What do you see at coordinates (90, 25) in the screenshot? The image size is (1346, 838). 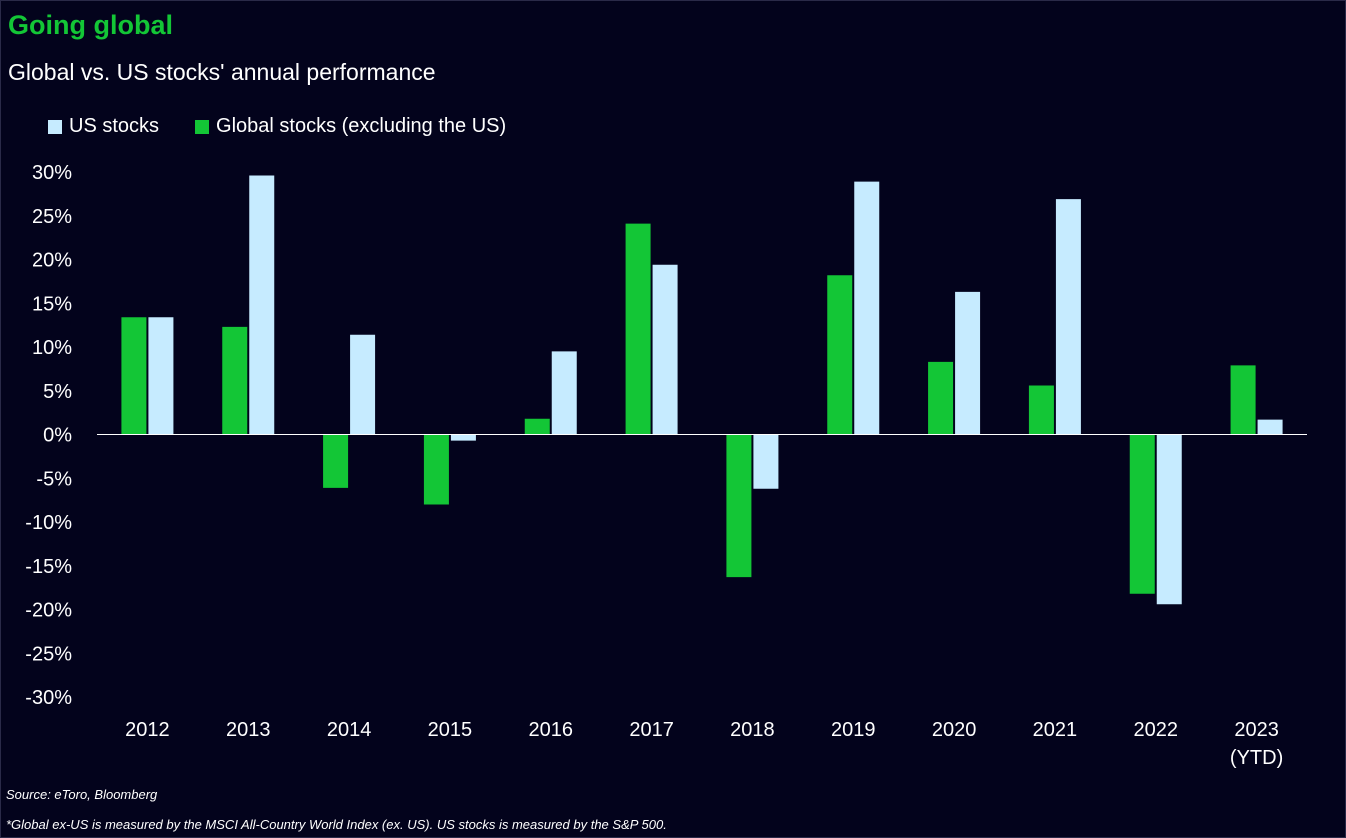 I see `chart-title: Going global` at bounding box center [90, 25].